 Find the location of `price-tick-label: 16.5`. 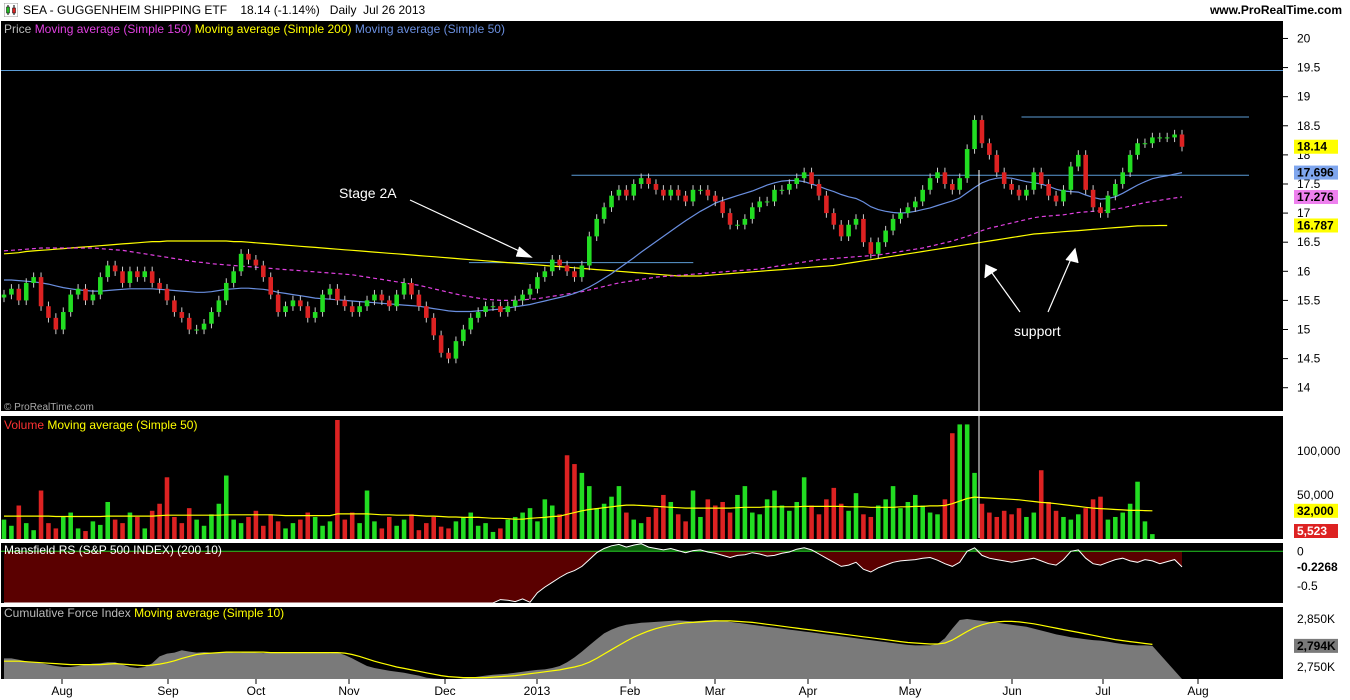

price-tick-label: 16.5 is located at coordinates (1309, 242).